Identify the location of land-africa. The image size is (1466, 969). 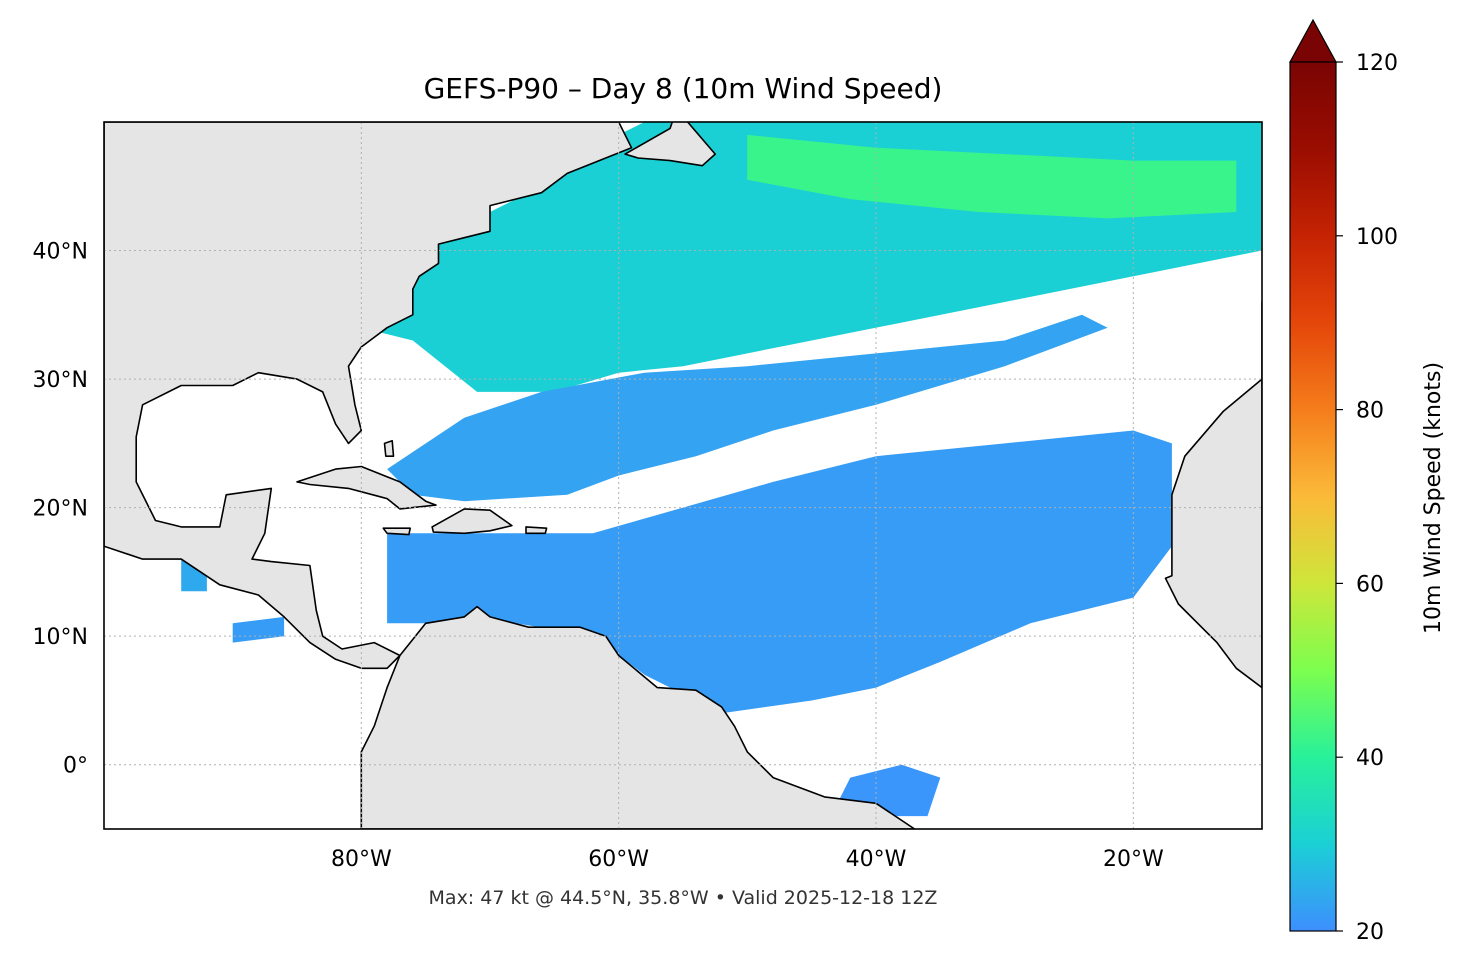
(1213, 495).